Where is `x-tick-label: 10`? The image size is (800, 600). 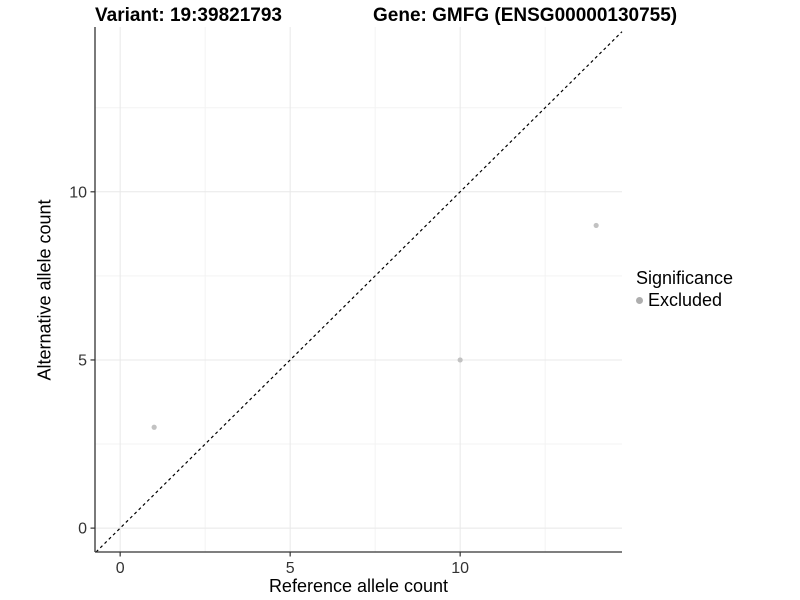
x-tick-label: 10 is located at coordinates (460, 568).